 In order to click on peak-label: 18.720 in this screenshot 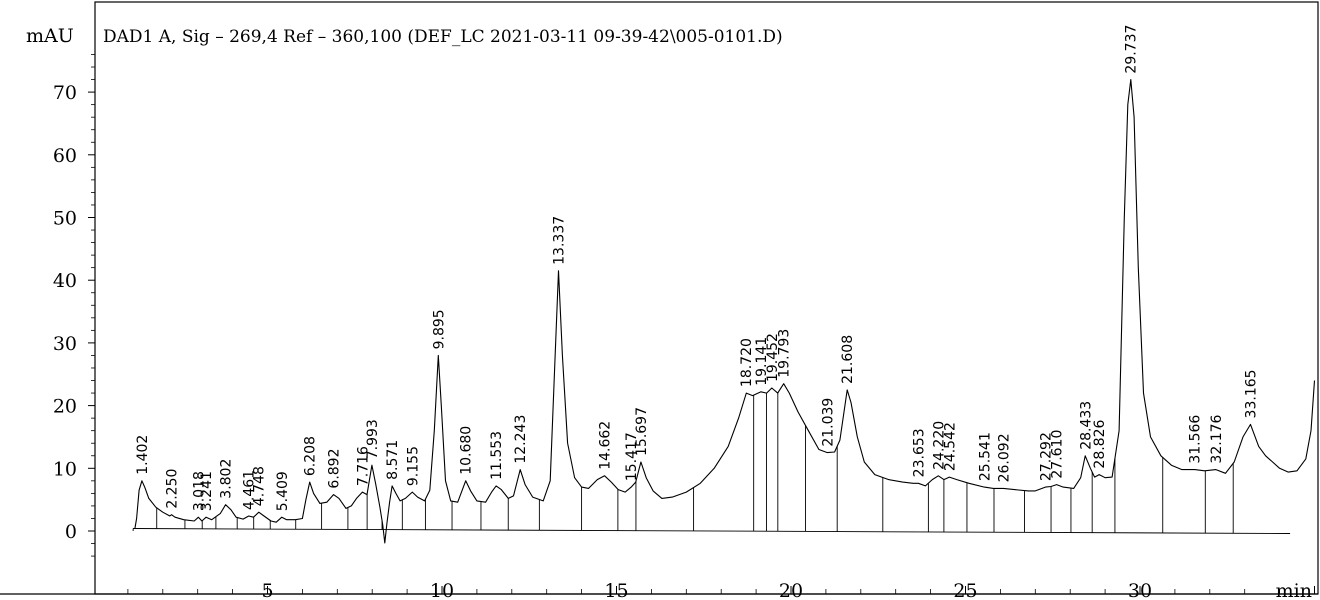, I will do `click(747, 362)`.